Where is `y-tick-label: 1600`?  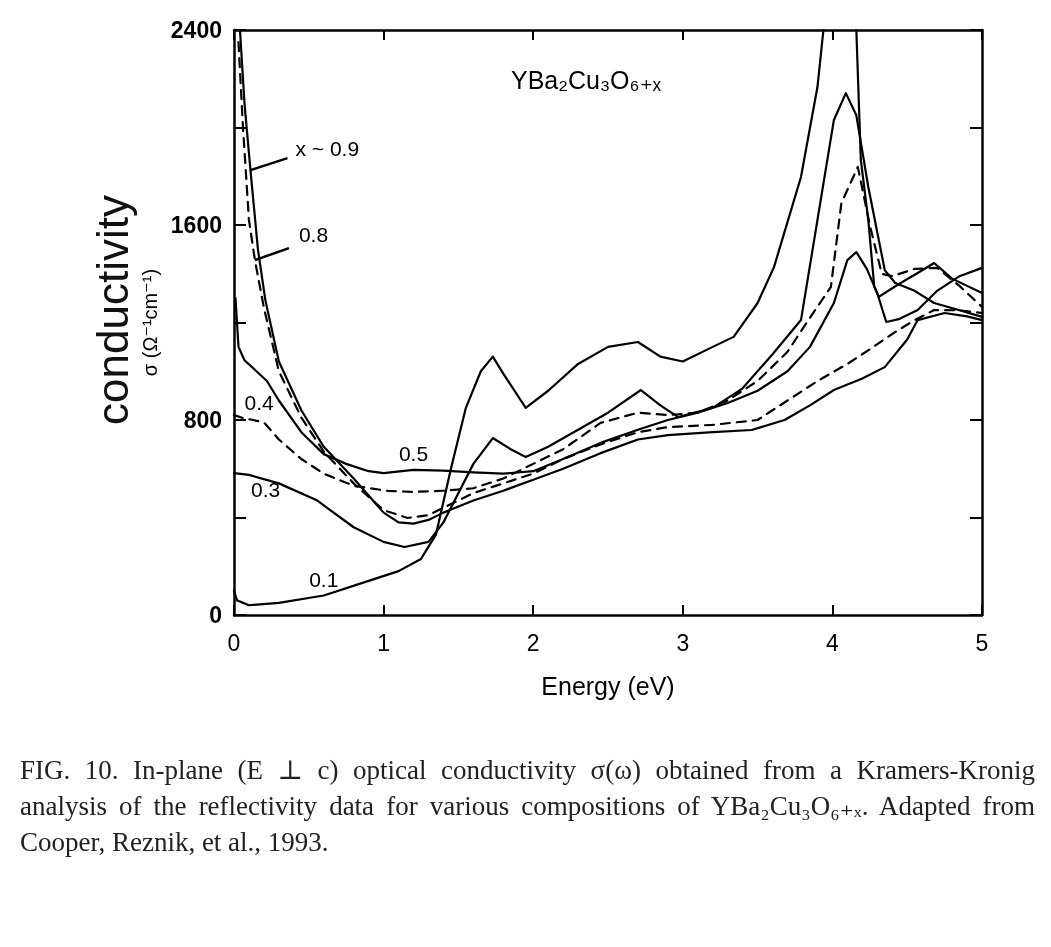
y-tick-label: 1600 is located at coordinates (196, 225).